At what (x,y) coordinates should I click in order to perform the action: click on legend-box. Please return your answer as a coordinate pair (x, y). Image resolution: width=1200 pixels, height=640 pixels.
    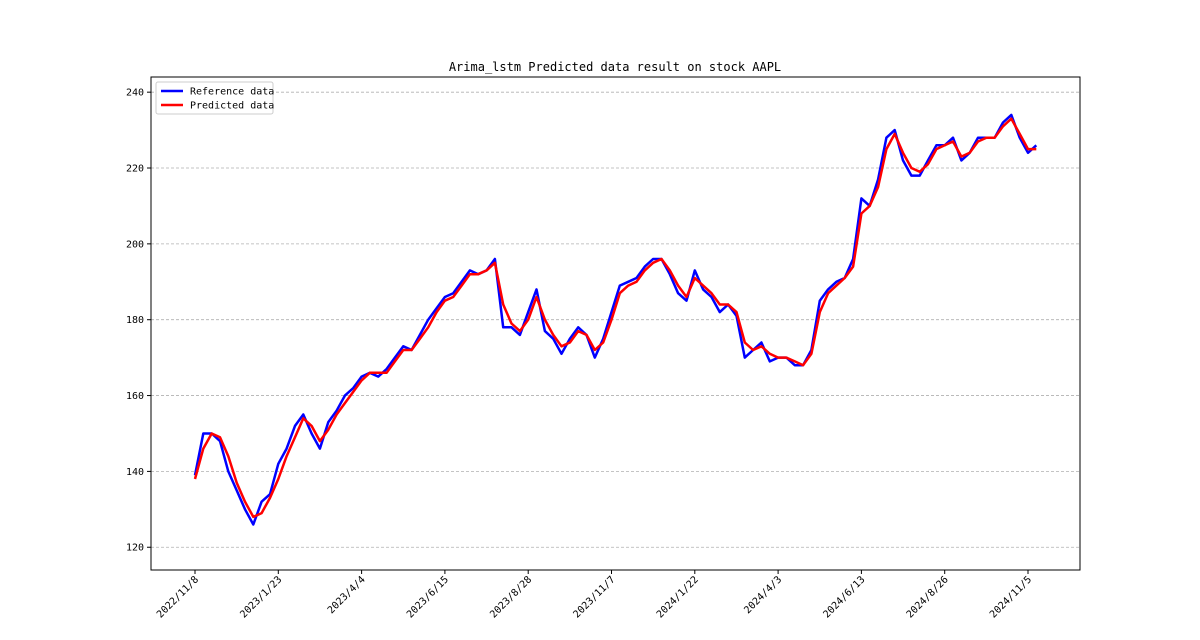
    Looking at the image, I should click on (214, 98).